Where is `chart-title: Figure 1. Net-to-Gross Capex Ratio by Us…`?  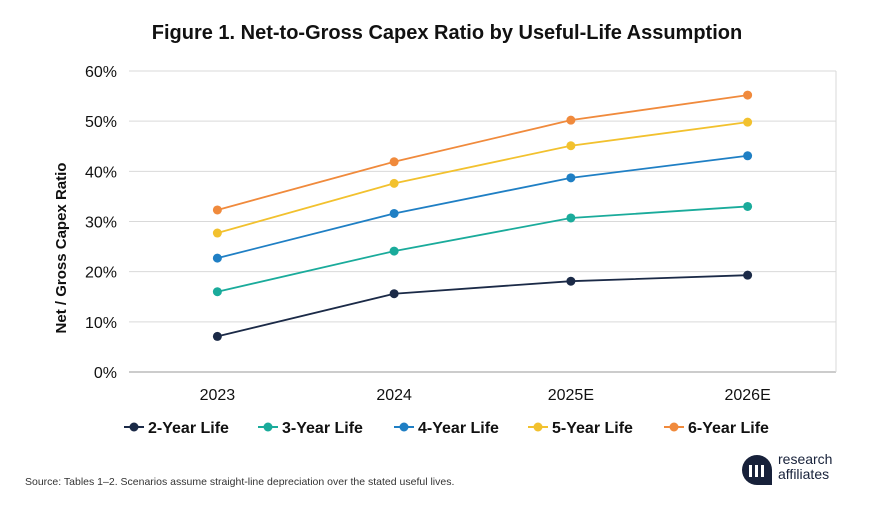
chart-title: Figure 1. Net-to-Gross Capex Ratio by Us… is located at coordinates (447, 33).